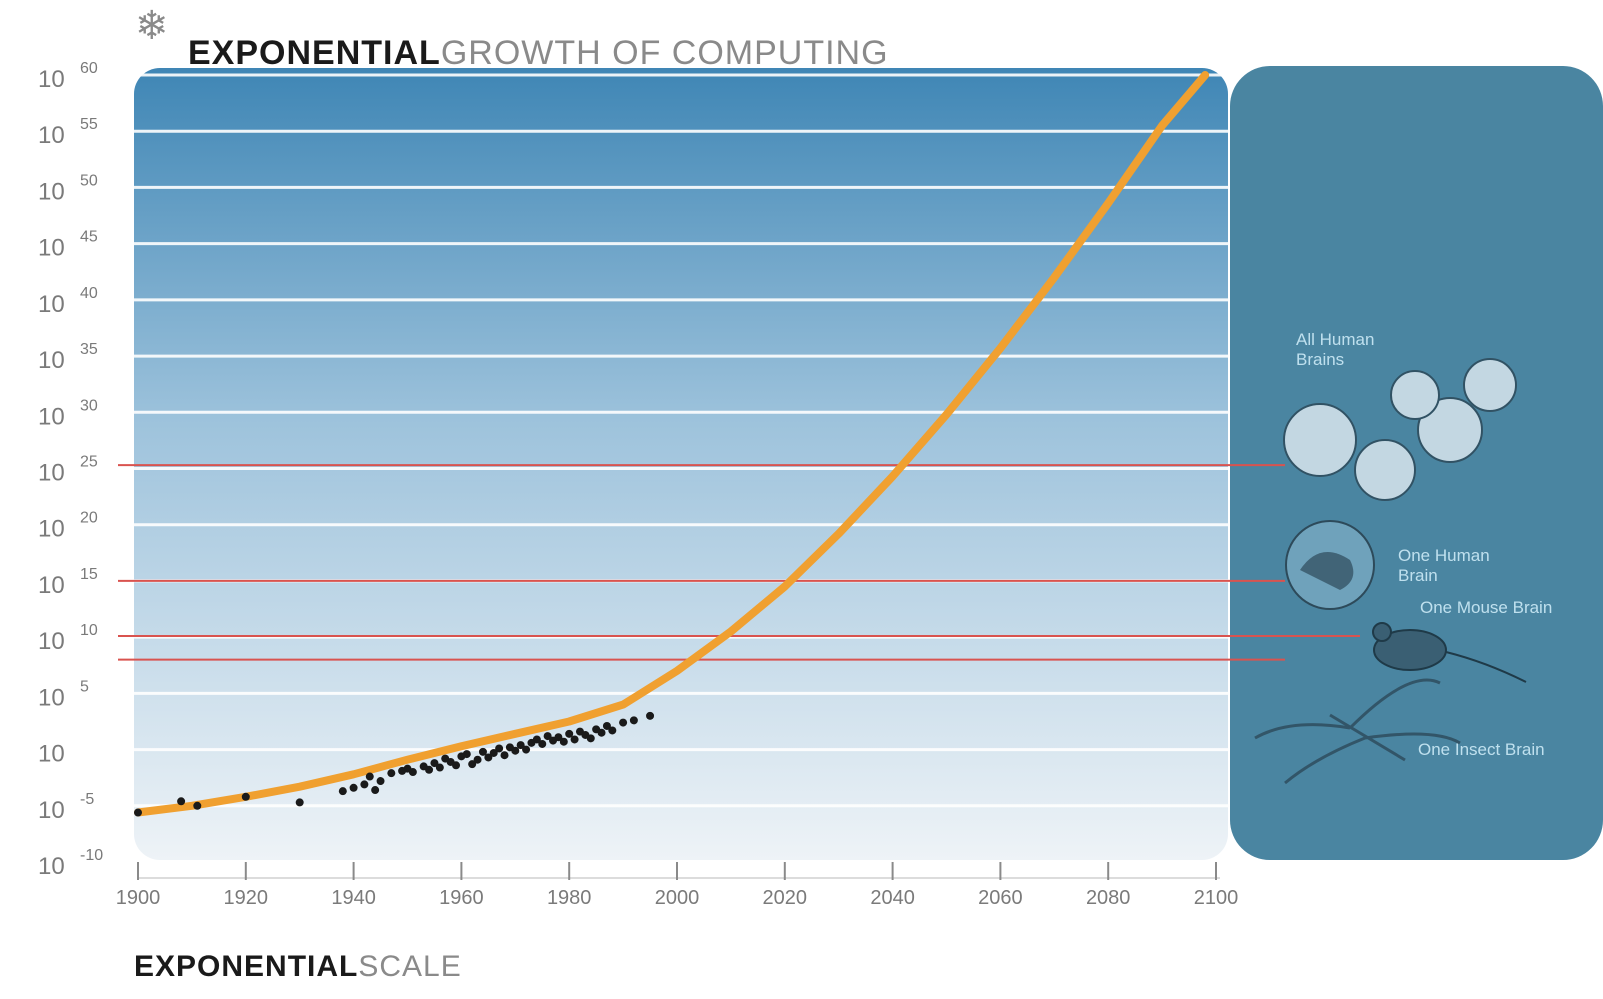  I want to click on mouse-icon, so click(1449, 652).